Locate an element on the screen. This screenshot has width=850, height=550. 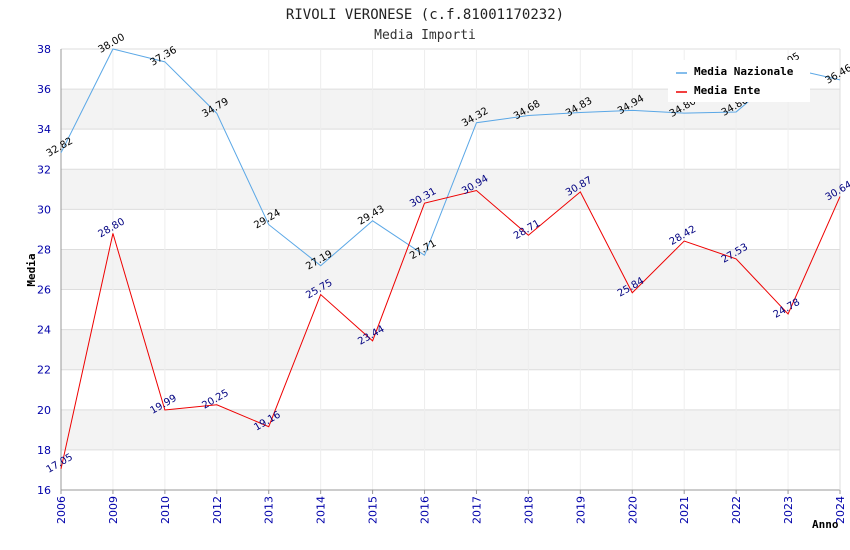
legend-box is located at coordinates (739, 81).